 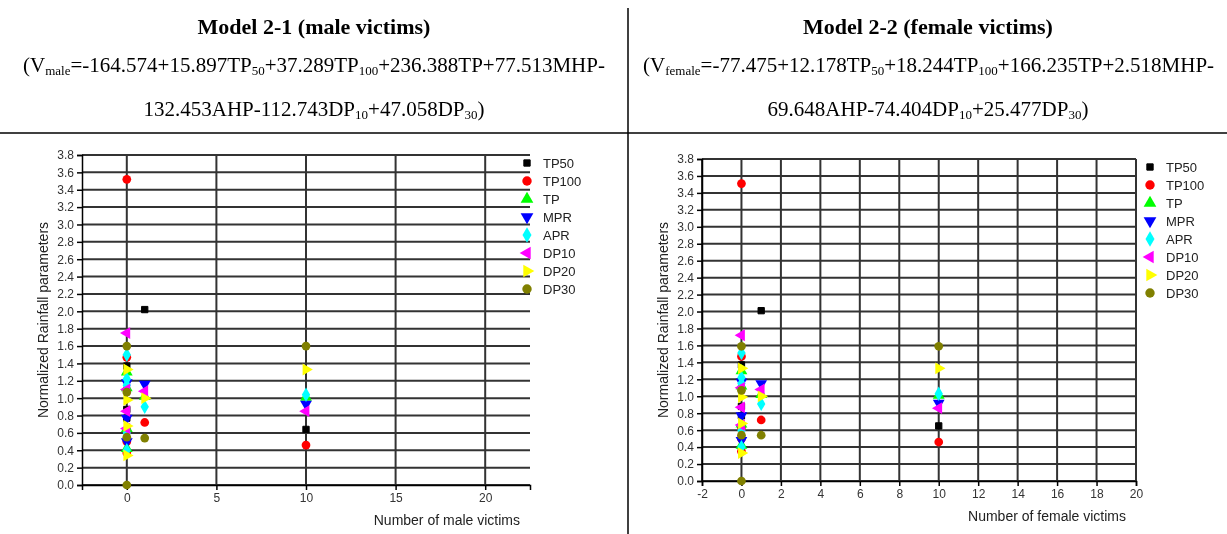 I want to click on x-tick-label: 14, so click(x=1018, y=493).